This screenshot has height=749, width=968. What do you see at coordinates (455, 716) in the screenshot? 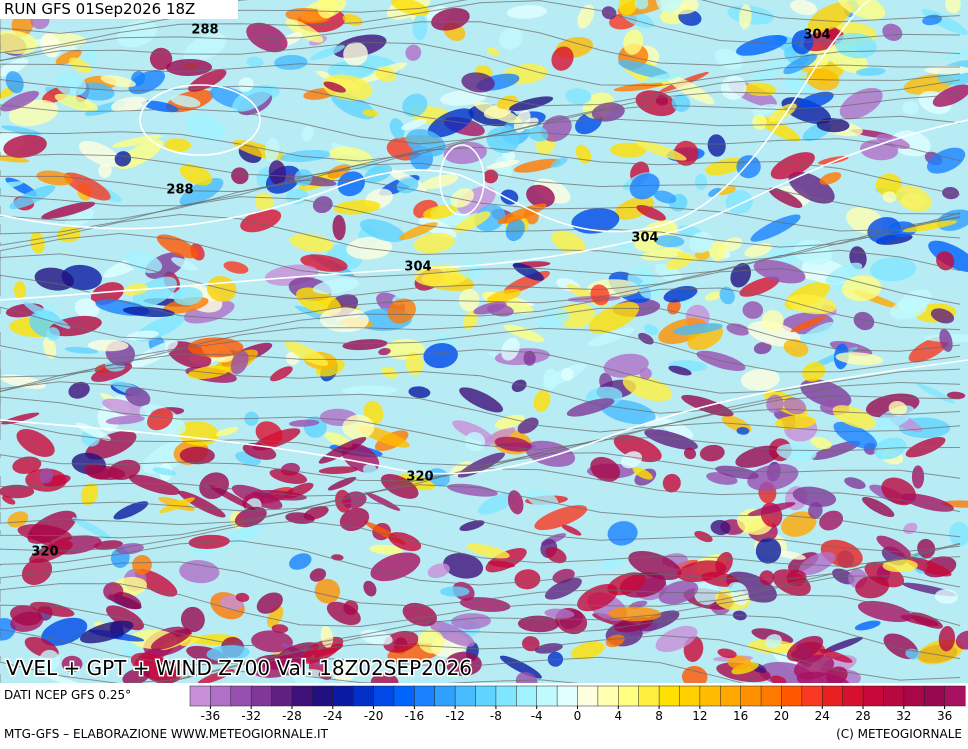
I see `colorbar-tick-label: -12` at bounding box center [455, 716].